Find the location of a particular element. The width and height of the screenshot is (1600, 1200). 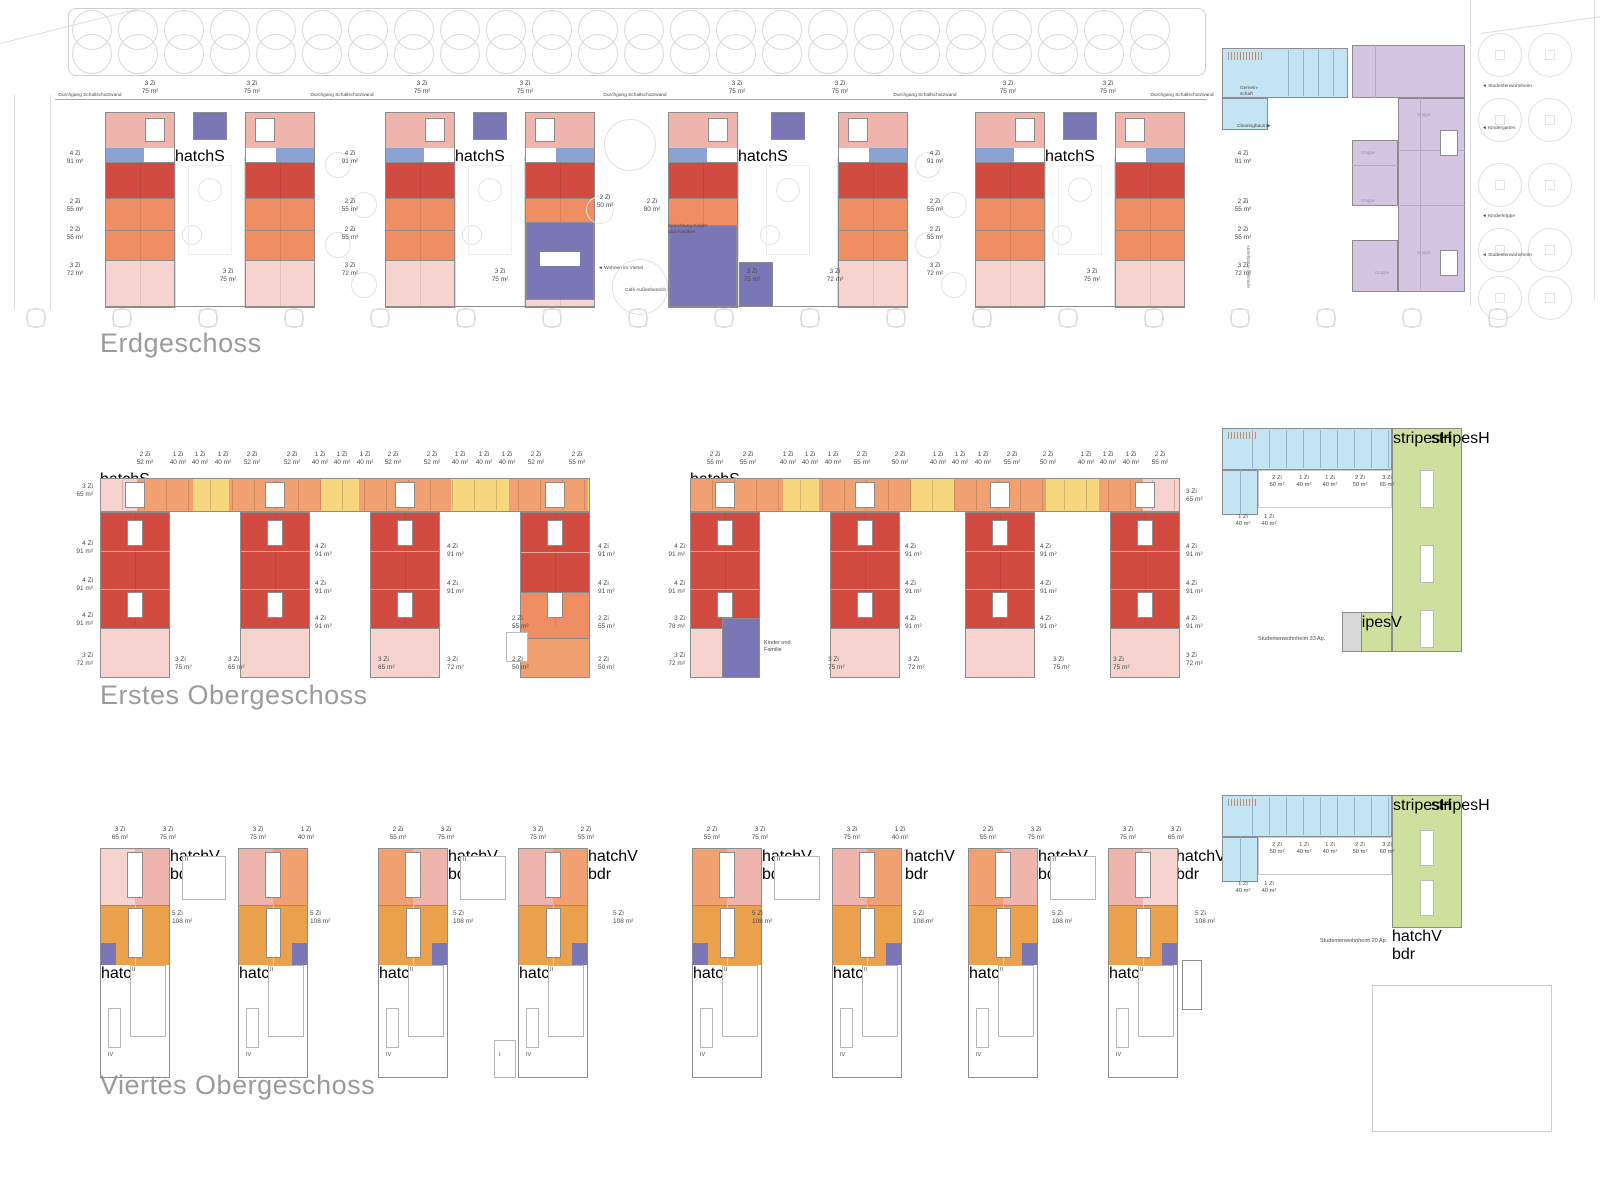

tree-band is located at coordinates (637, 42).